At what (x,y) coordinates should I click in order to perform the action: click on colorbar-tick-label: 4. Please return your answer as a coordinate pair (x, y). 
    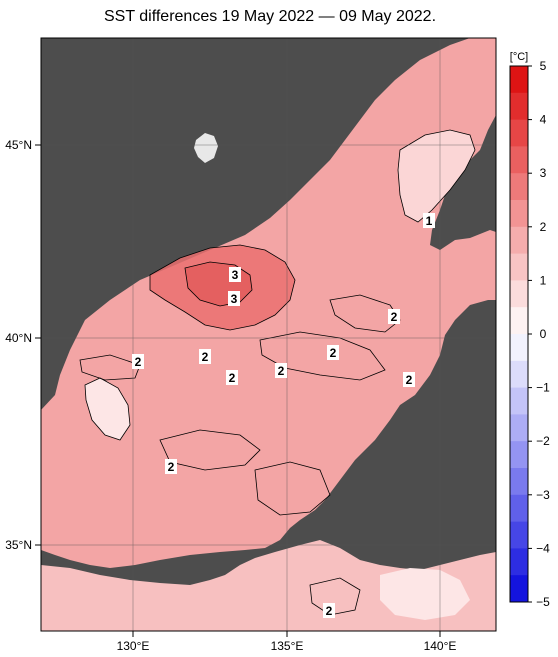
    Looking at the image, I should click on (543, 120).